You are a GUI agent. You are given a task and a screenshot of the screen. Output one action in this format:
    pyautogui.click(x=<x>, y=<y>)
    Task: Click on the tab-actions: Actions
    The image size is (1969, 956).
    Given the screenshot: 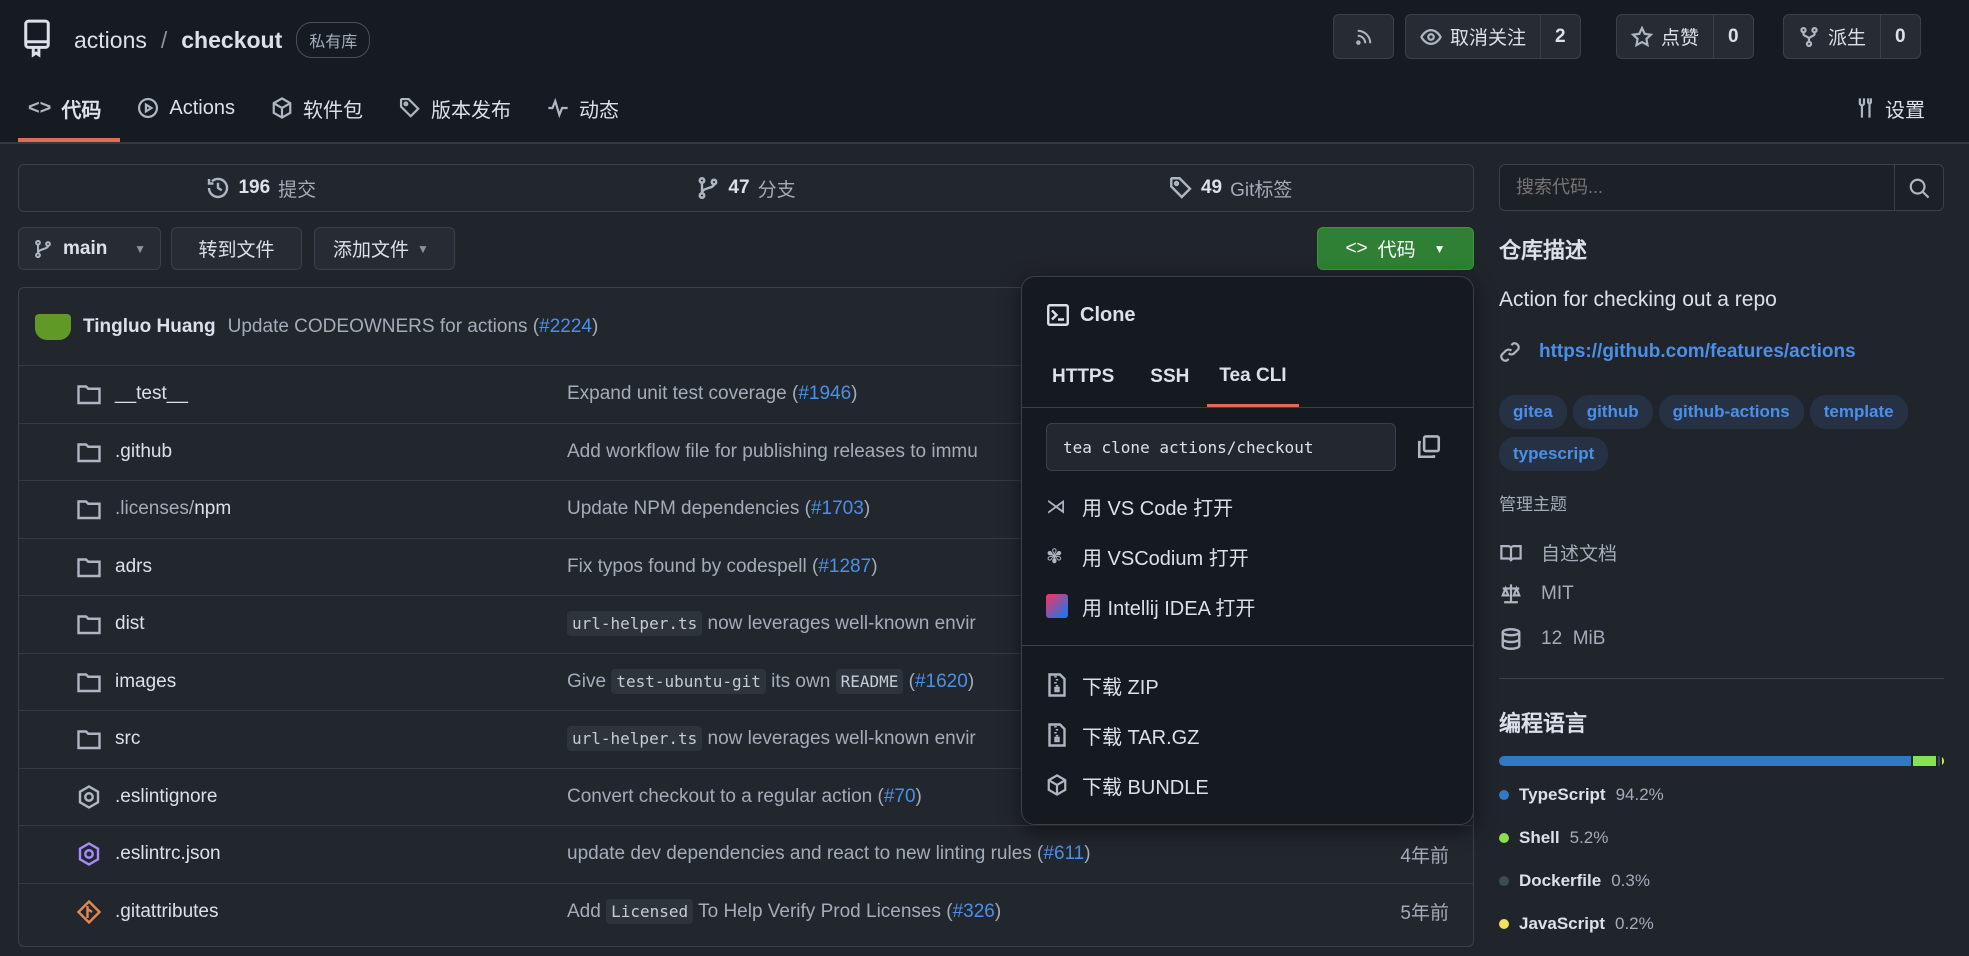 What is the action you would take?
    pyautogui.click(x=186, y=108)
    